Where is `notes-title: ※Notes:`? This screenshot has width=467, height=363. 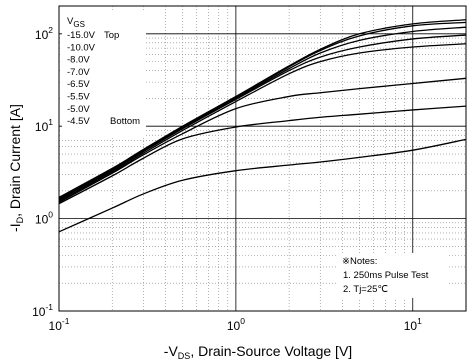 notes-title: ※Notes: is located at coordinates (359, 261).